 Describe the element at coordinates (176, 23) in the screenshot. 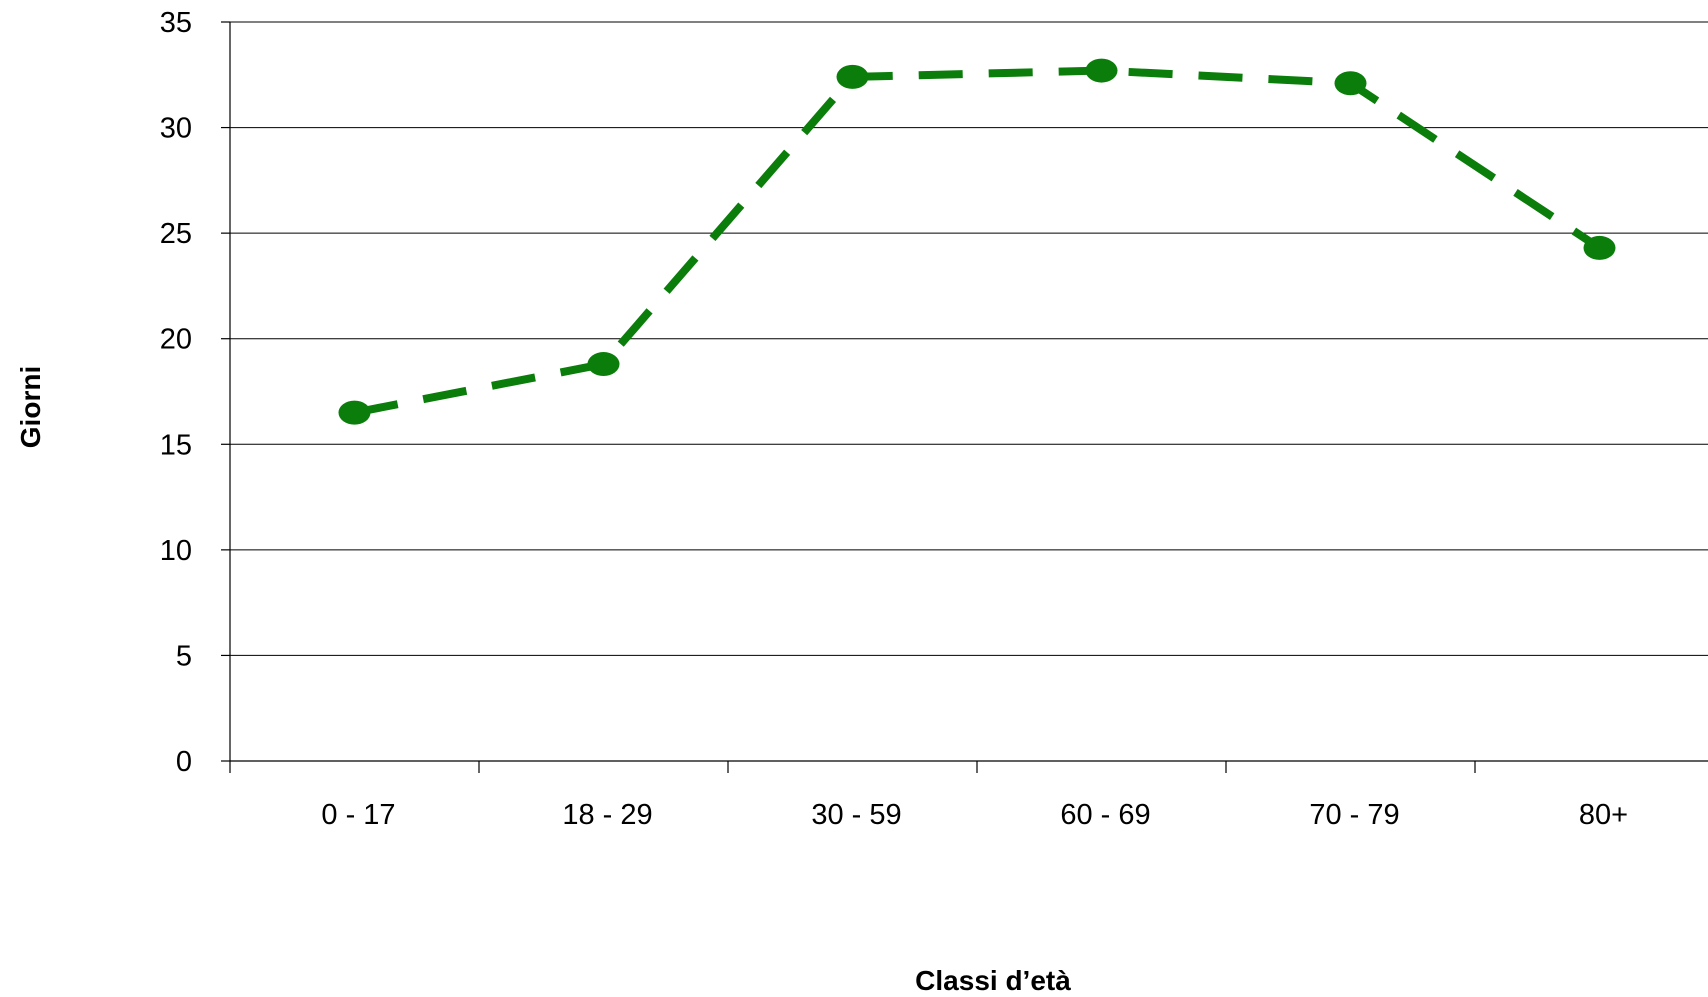

I see `y-tick-label: 35` at that location.